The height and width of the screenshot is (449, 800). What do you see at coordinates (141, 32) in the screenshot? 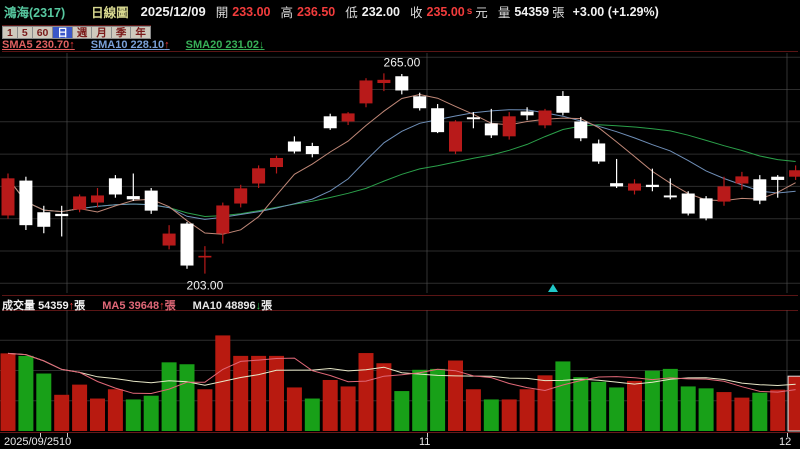
I see `tab-年: 年` at bounding box center [141, 32].